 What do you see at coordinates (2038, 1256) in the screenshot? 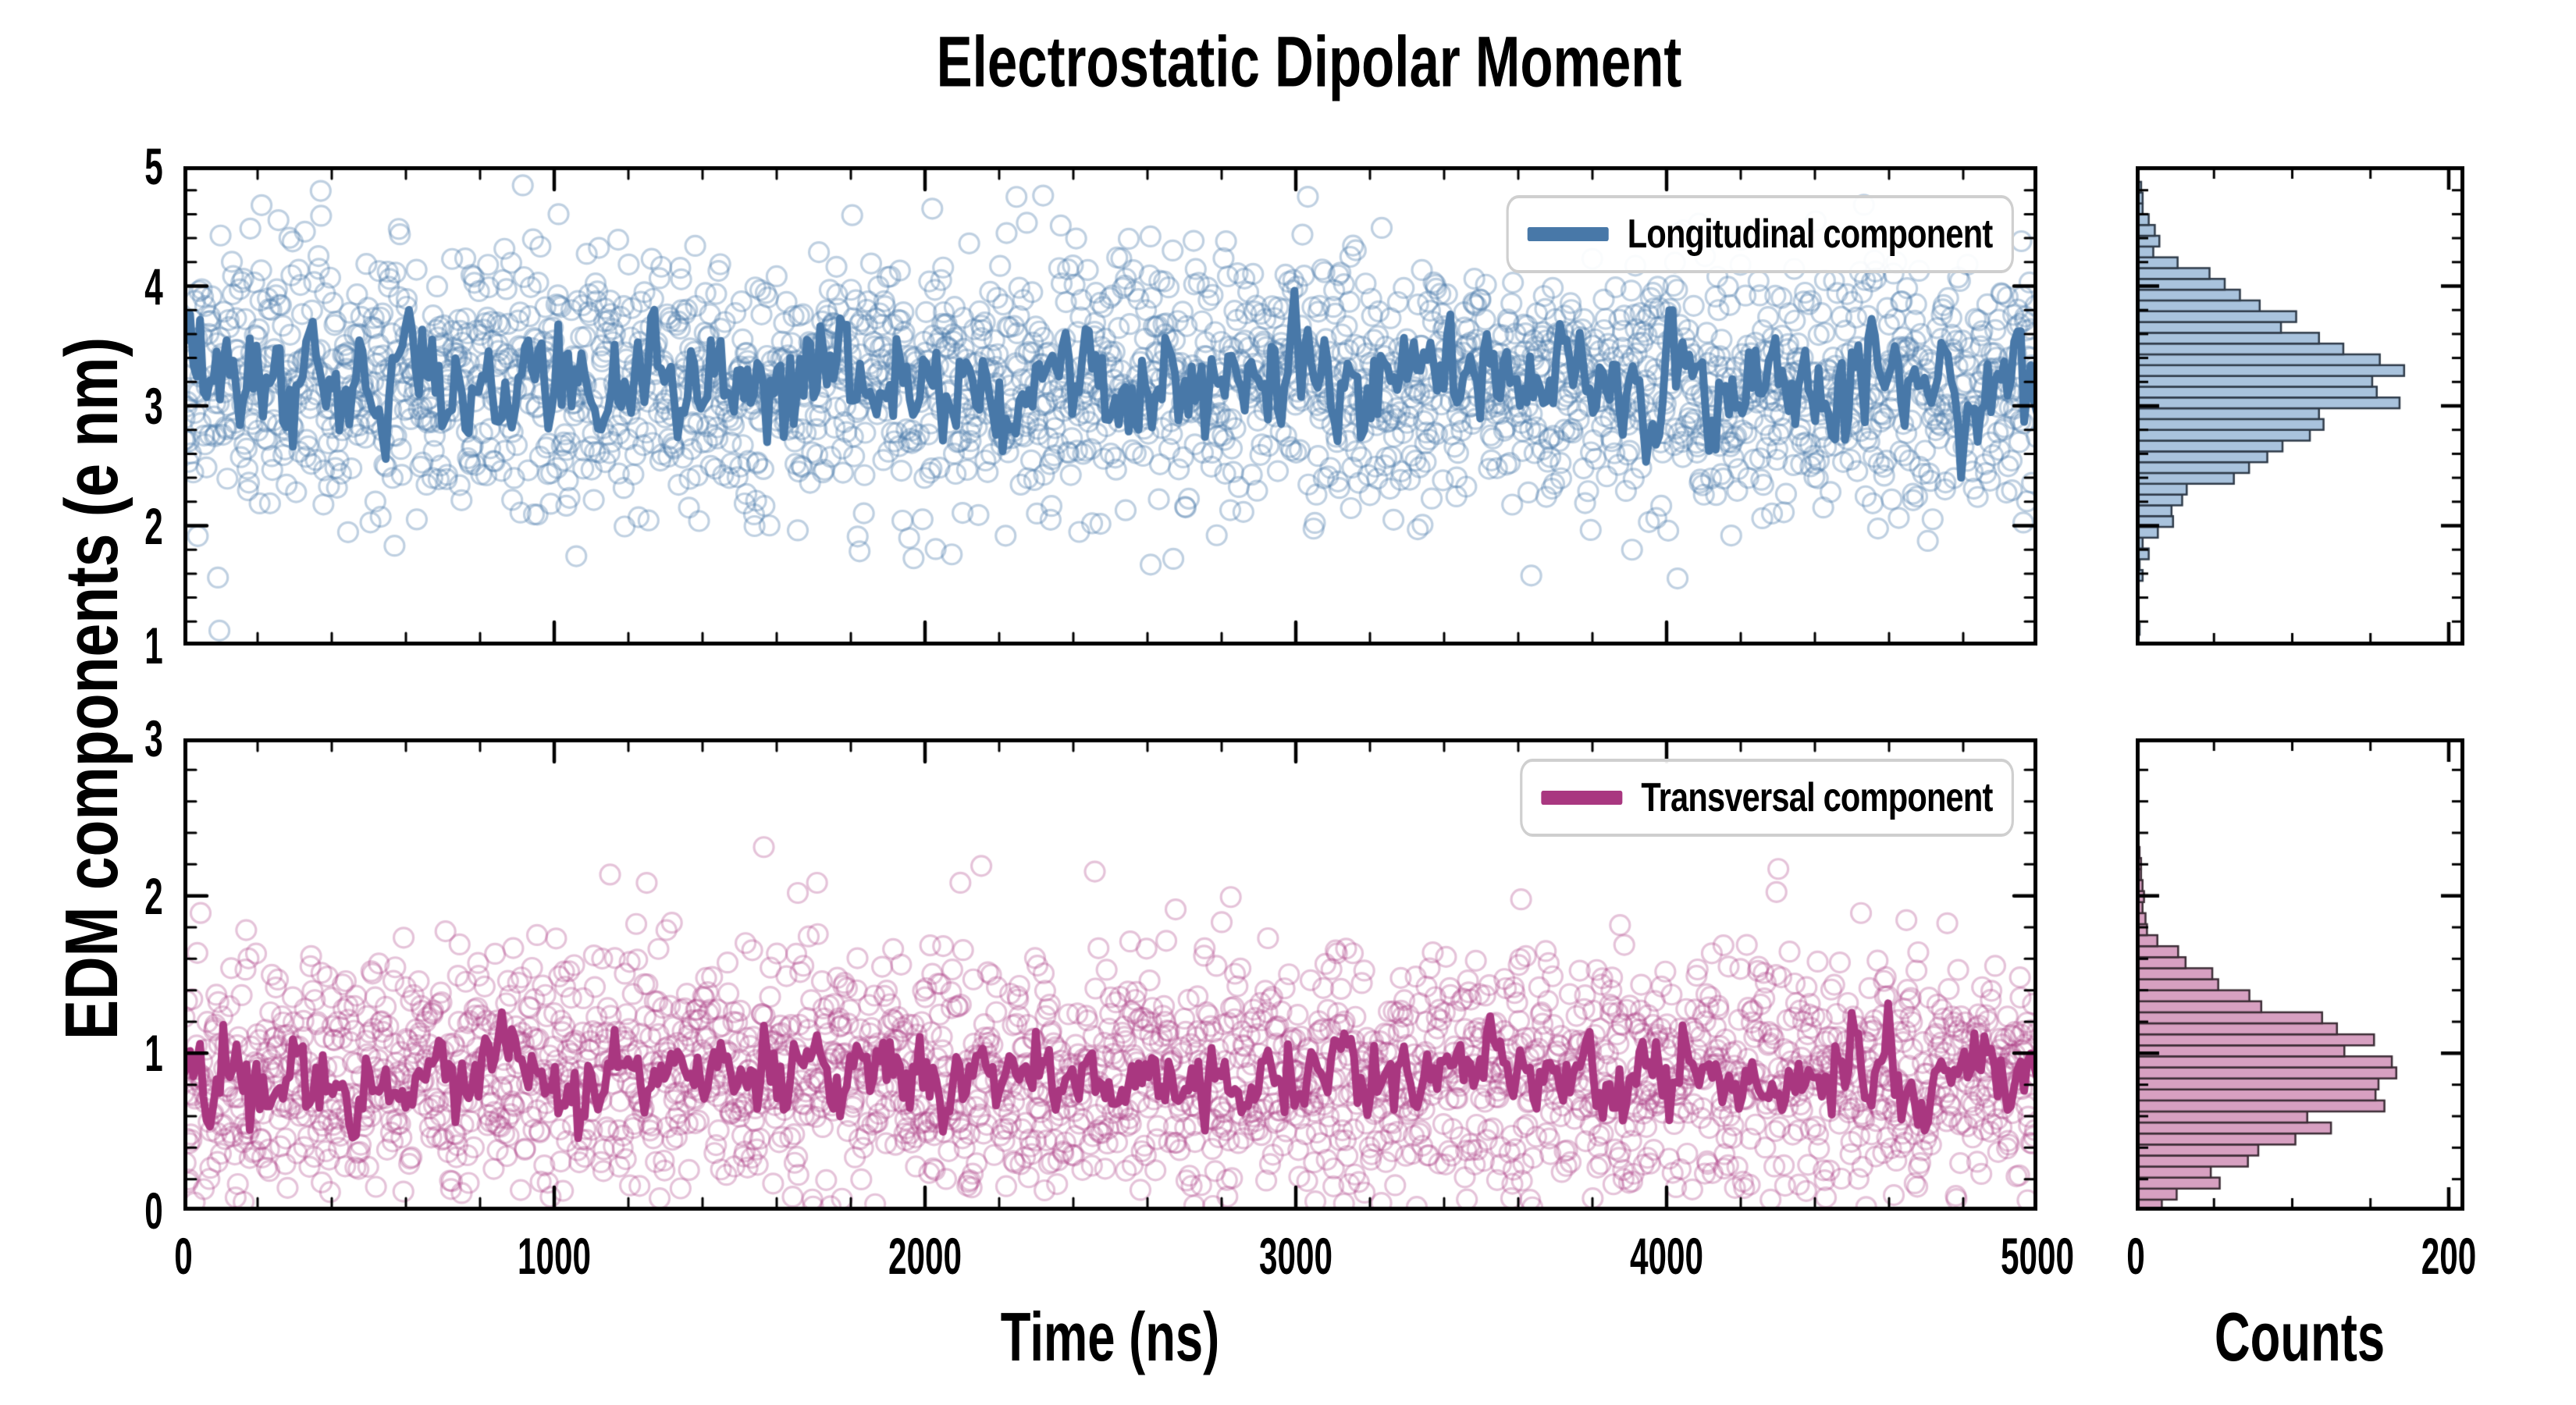
I see `x-tick-label: 5000` at bounding box center [2038, 1256].